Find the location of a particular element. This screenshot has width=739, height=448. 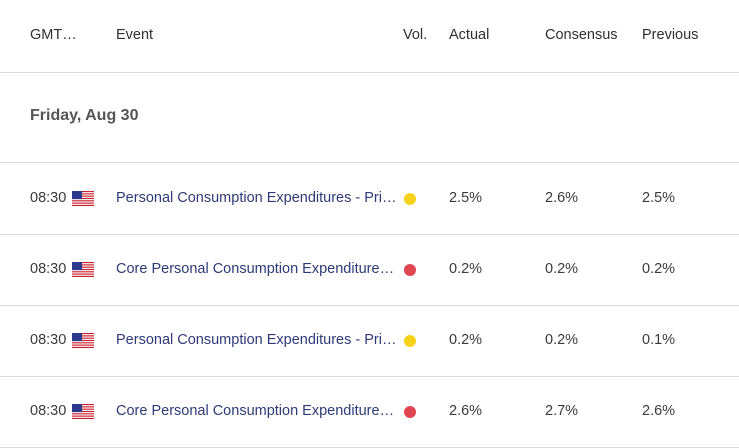

row-previous: 2.6% is located at coordinates (659, 411).